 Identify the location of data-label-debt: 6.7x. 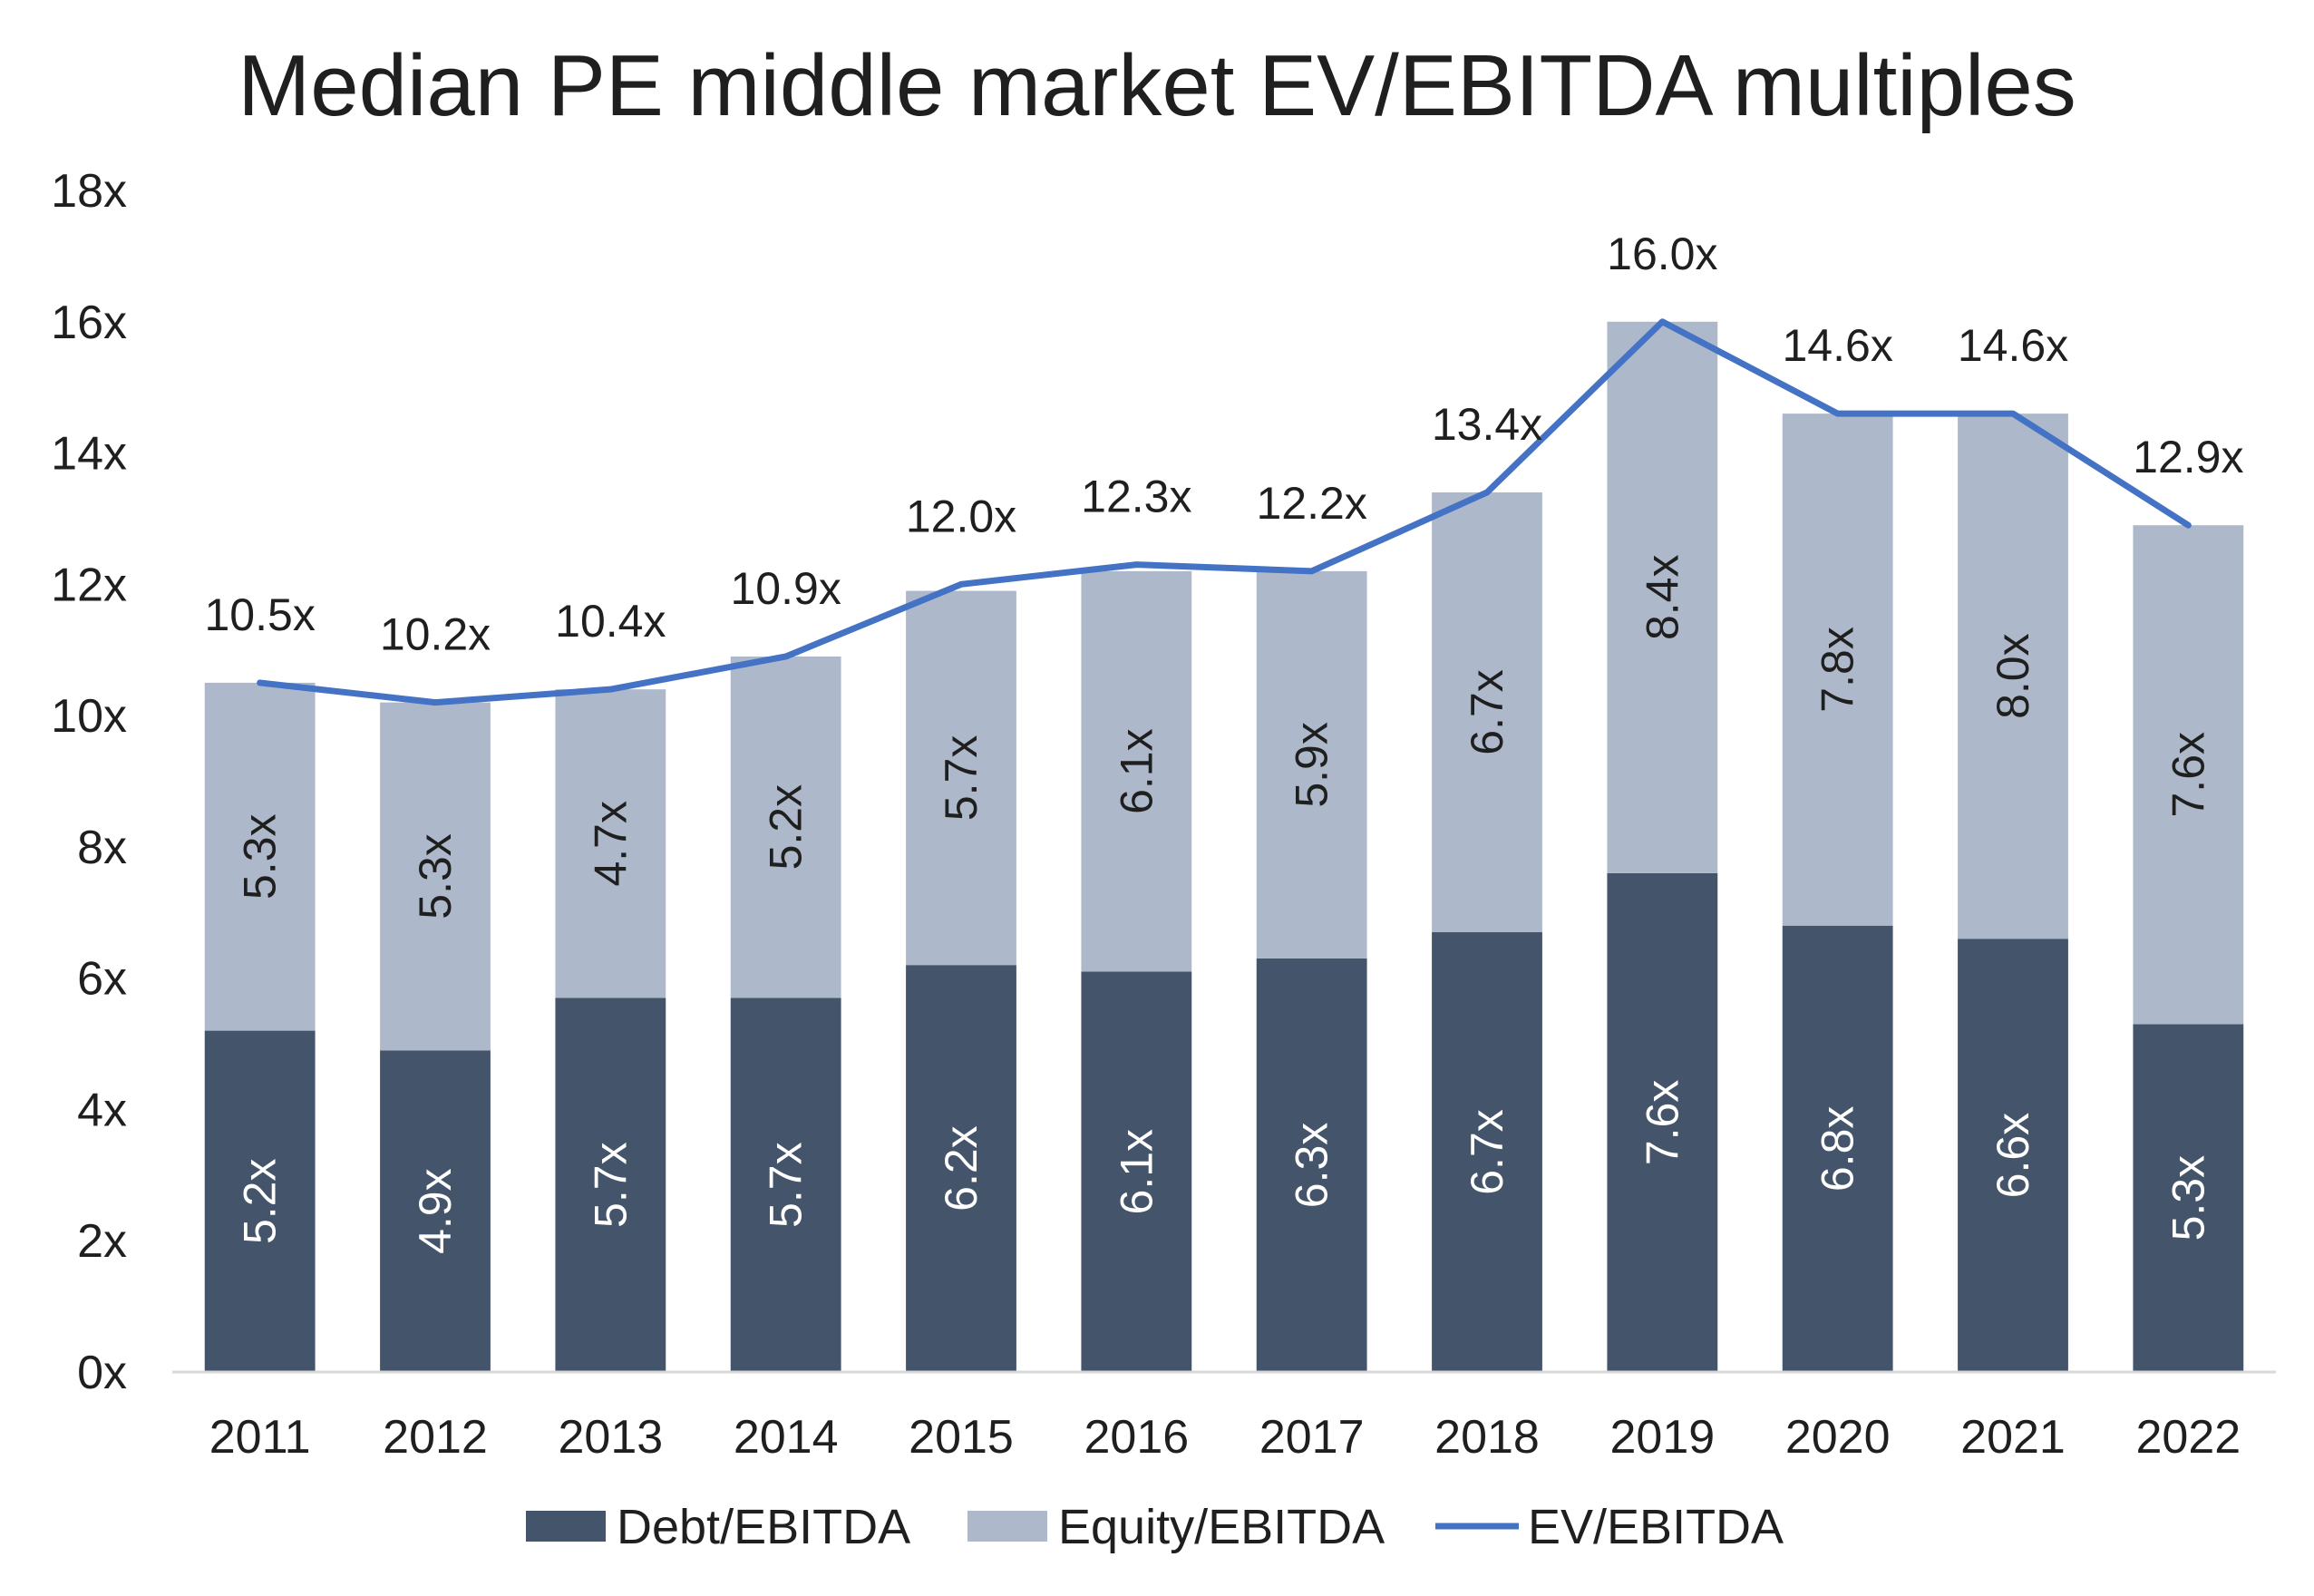
(1487, 1152).